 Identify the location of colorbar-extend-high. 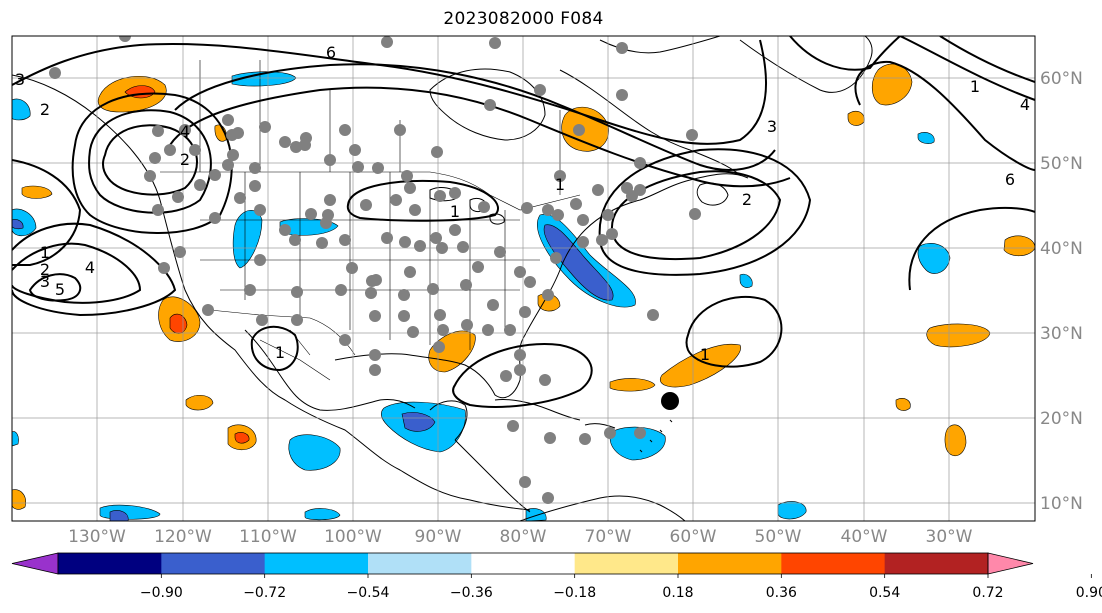
(1010, 563).